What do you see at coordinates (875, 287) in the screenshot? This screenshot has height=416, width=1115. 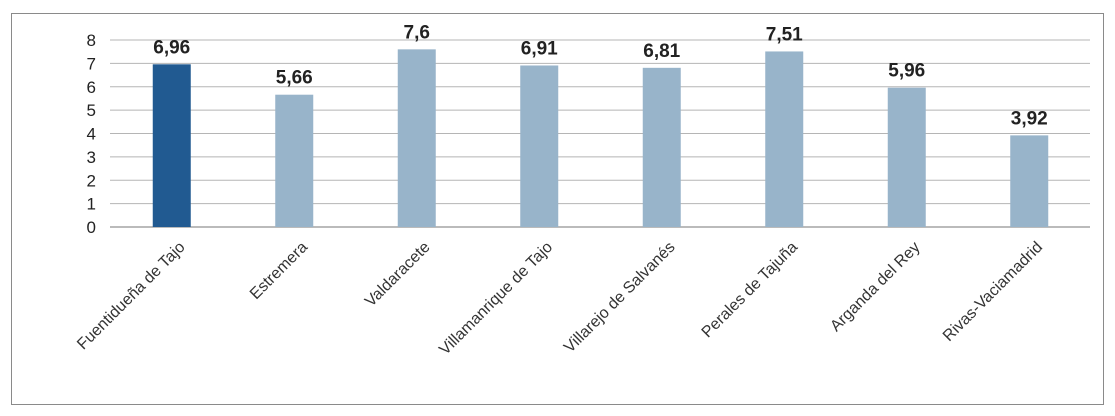 I see `x-tick-label: Arganda del Rey` at bounding box center [875, 287].